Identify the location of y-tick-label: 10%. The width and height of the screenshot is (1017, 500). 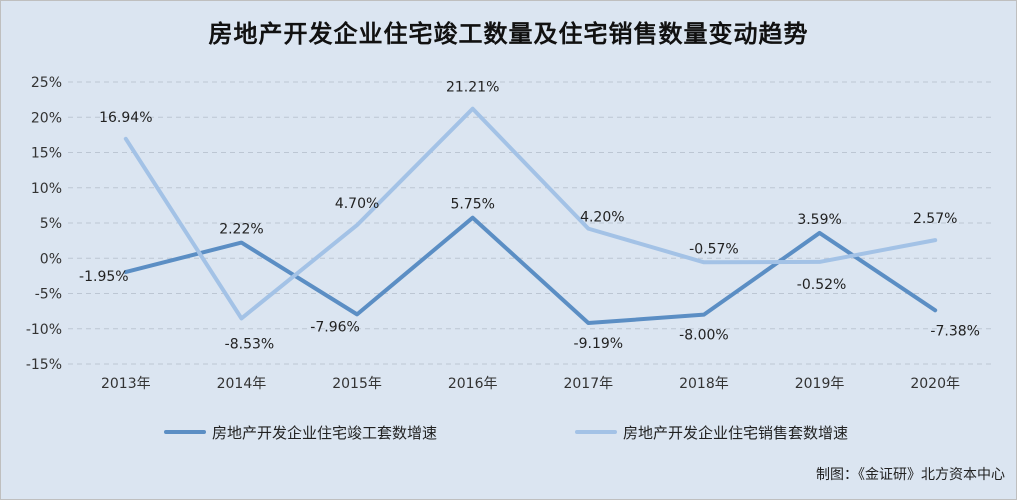
(46, 189).